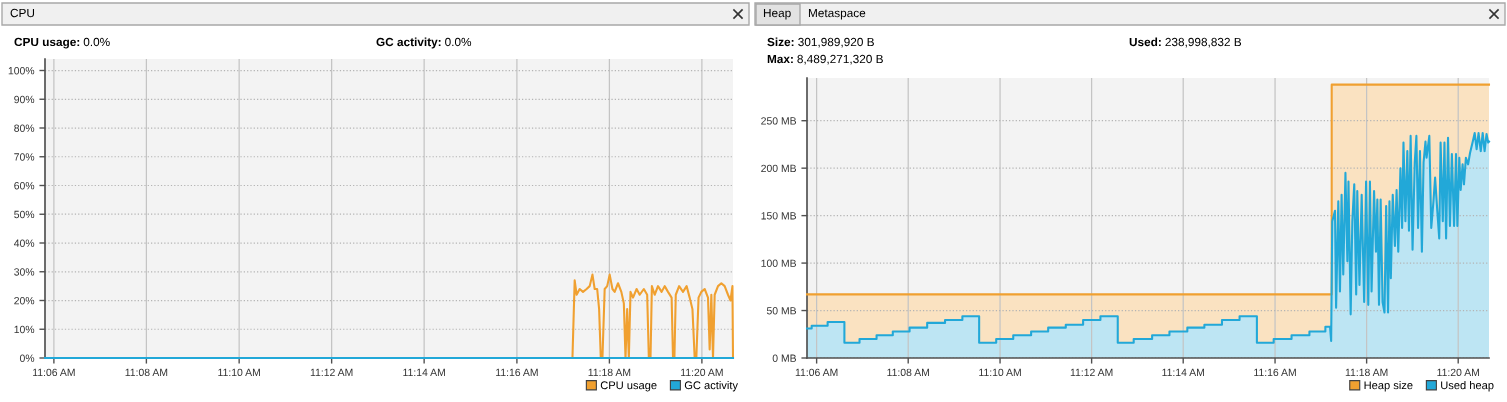 This screenshot has height=402, width=1507. Describe the element at coordinates (24, 186) in the screenshot. I see `y-tick-label: 60%` at that location.